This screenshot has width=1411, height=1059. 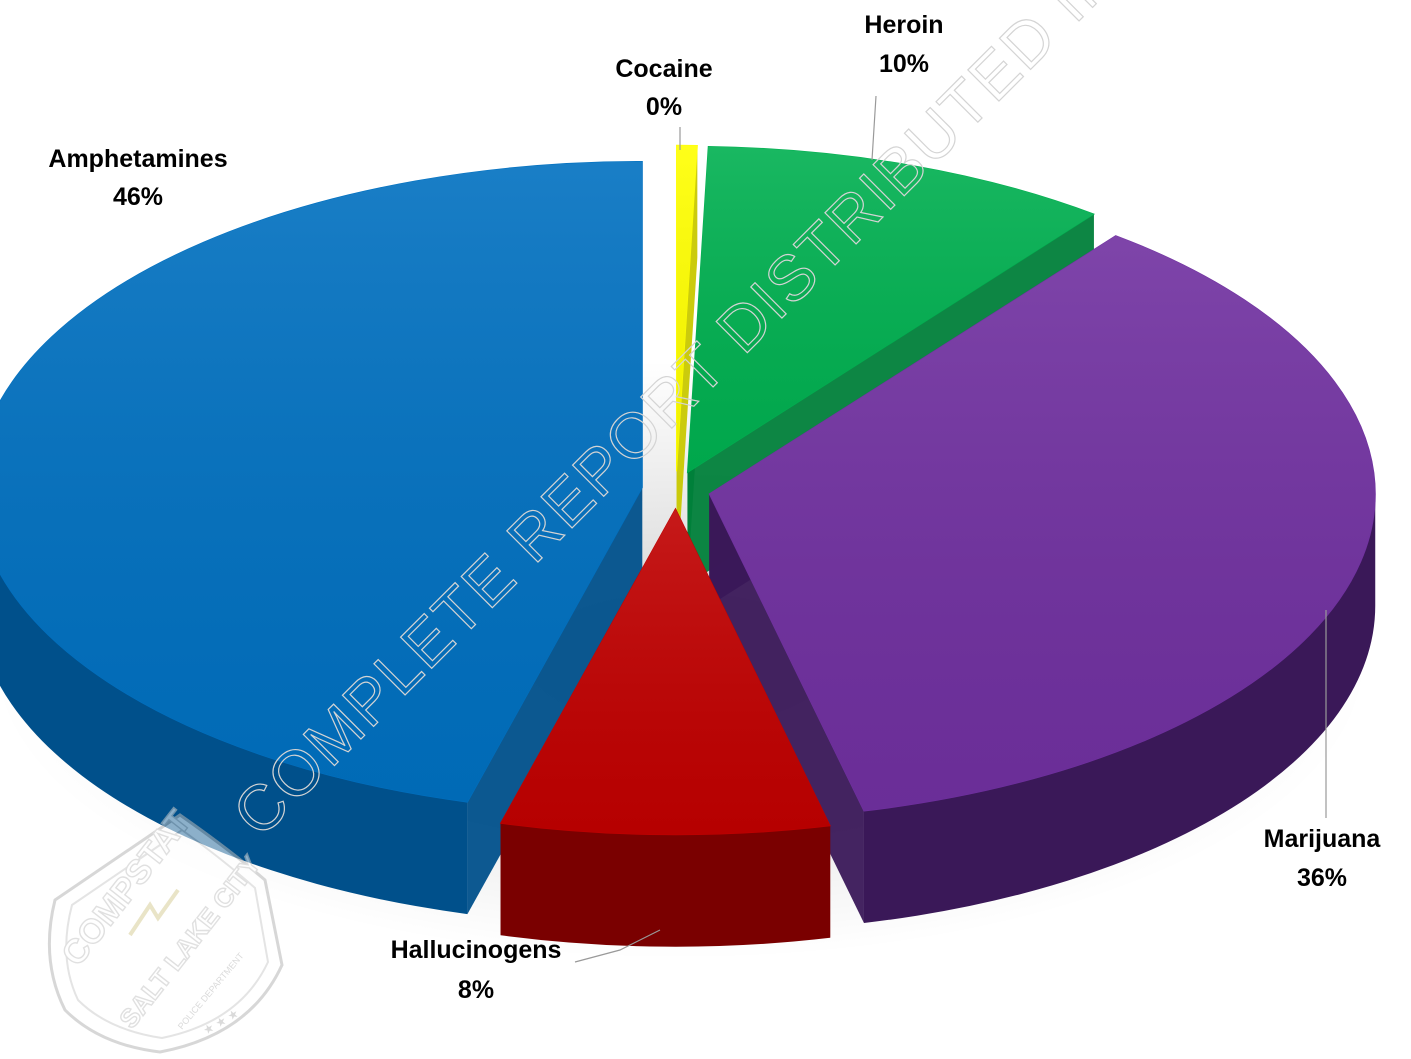 I want to click on label-marijuana-name: Marijuana, so click(x=1323, y=839).